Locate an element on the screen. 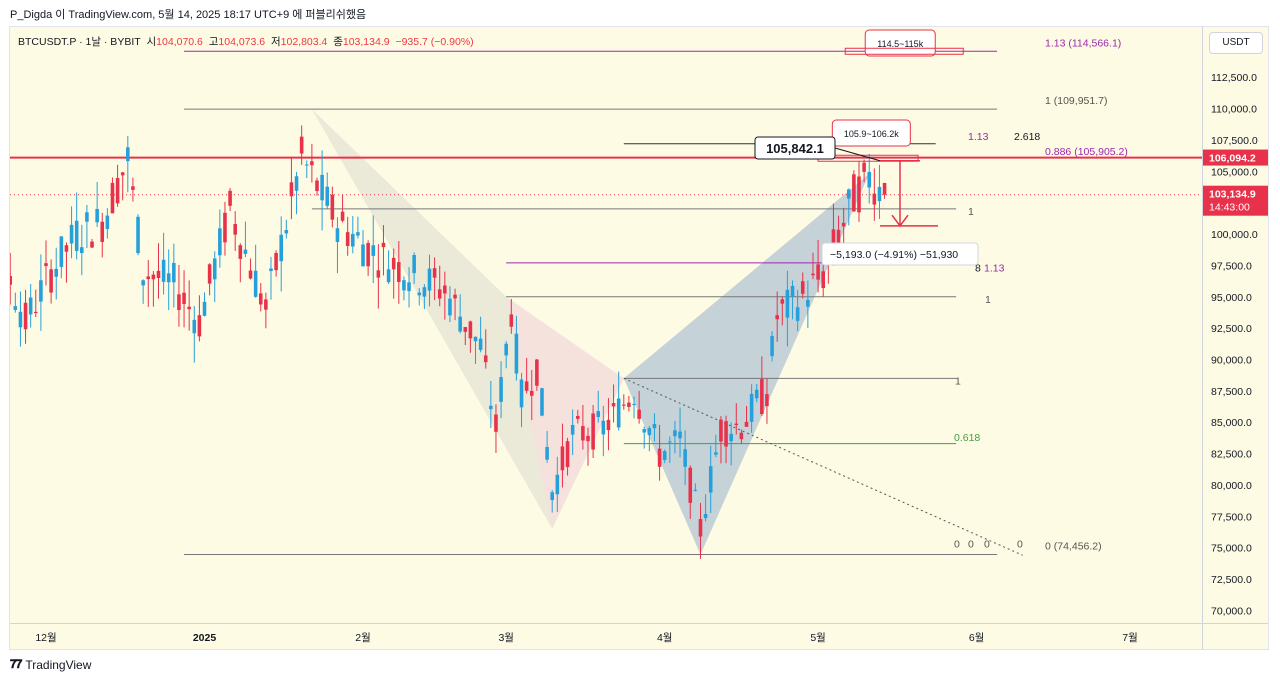  callout-text: 114.5~115k is located at coordinates (900, 44).